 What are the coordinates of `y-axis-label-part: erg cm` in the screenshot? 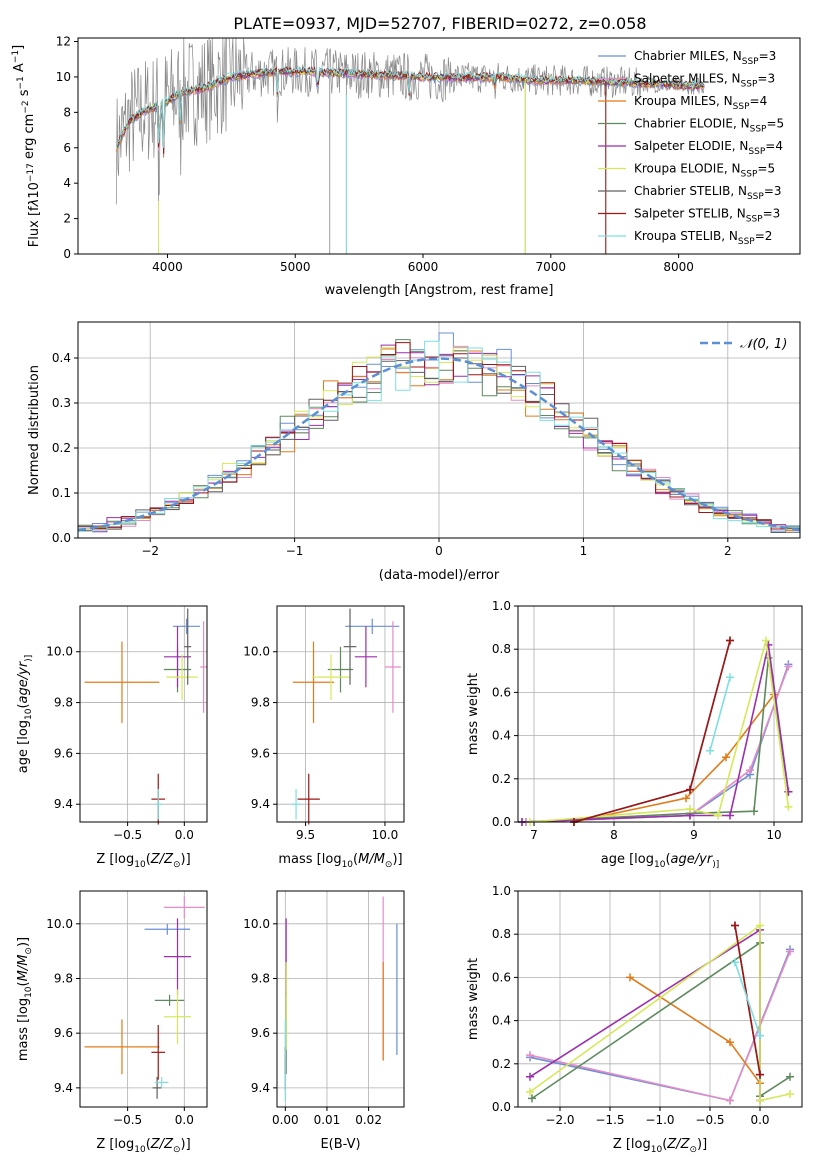 It's located at (29, 138).